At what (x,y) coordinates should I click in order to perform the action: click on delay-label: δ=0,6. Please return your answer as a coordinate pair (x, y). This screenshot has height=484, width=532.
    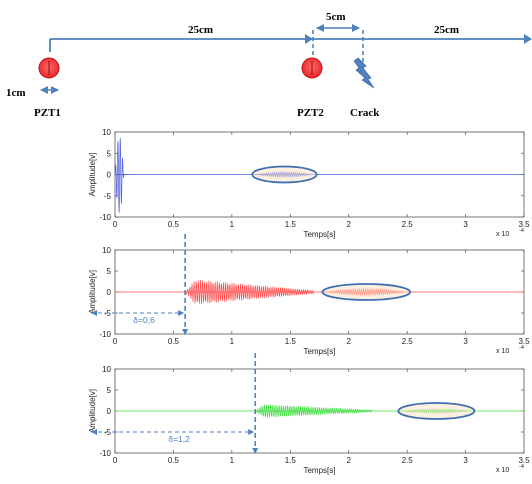
    Looking at the image, I should click on (144, 320).